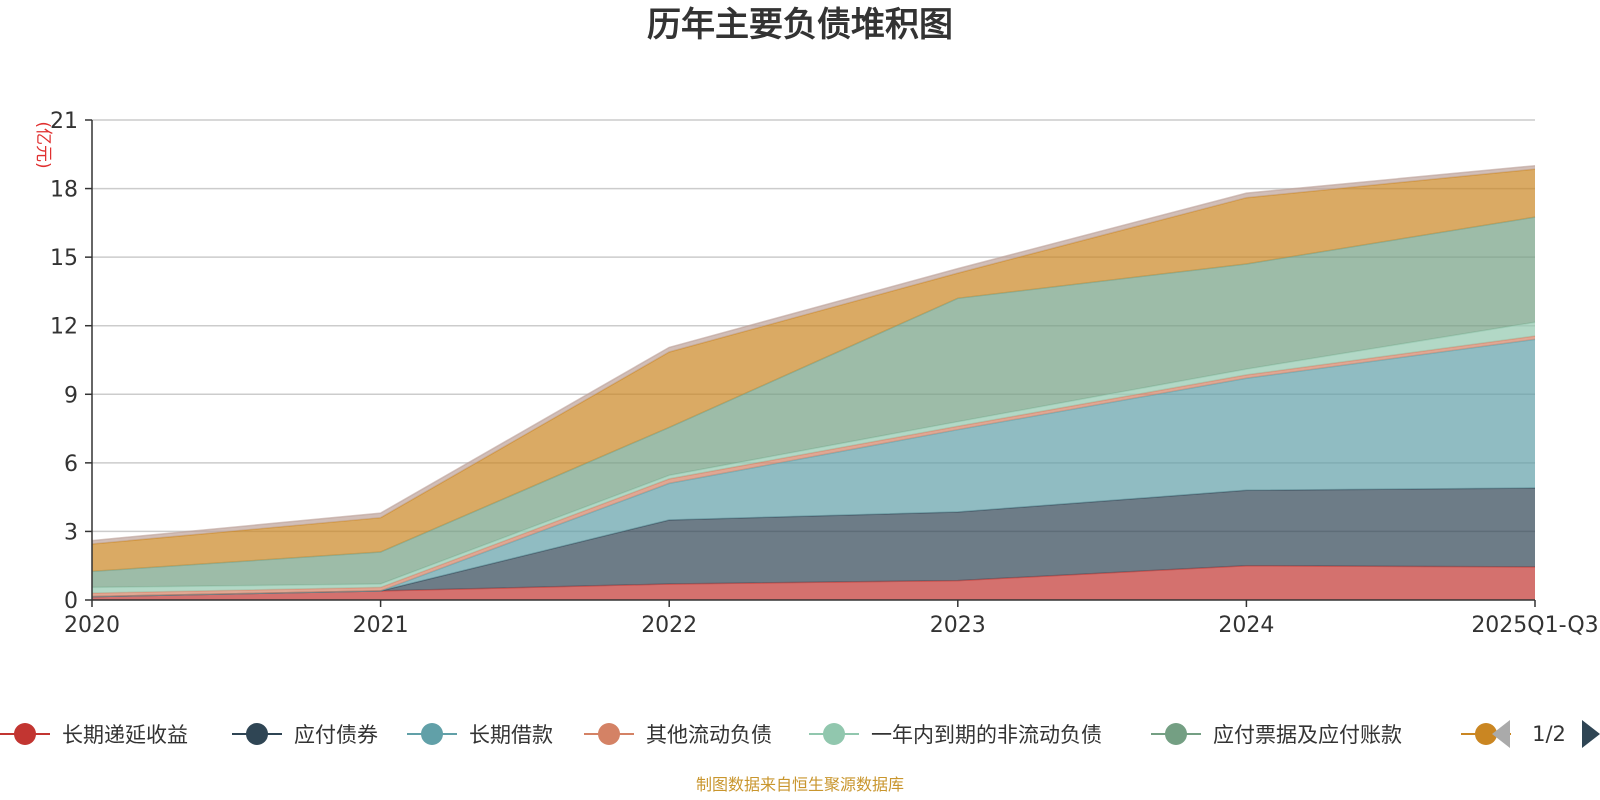 This screenshot has height=800, width=1600. Describe the element at coordinates (1534, 625) in the screenshot. I see `x-tick-label: 2025Q1-Q3` at that location.